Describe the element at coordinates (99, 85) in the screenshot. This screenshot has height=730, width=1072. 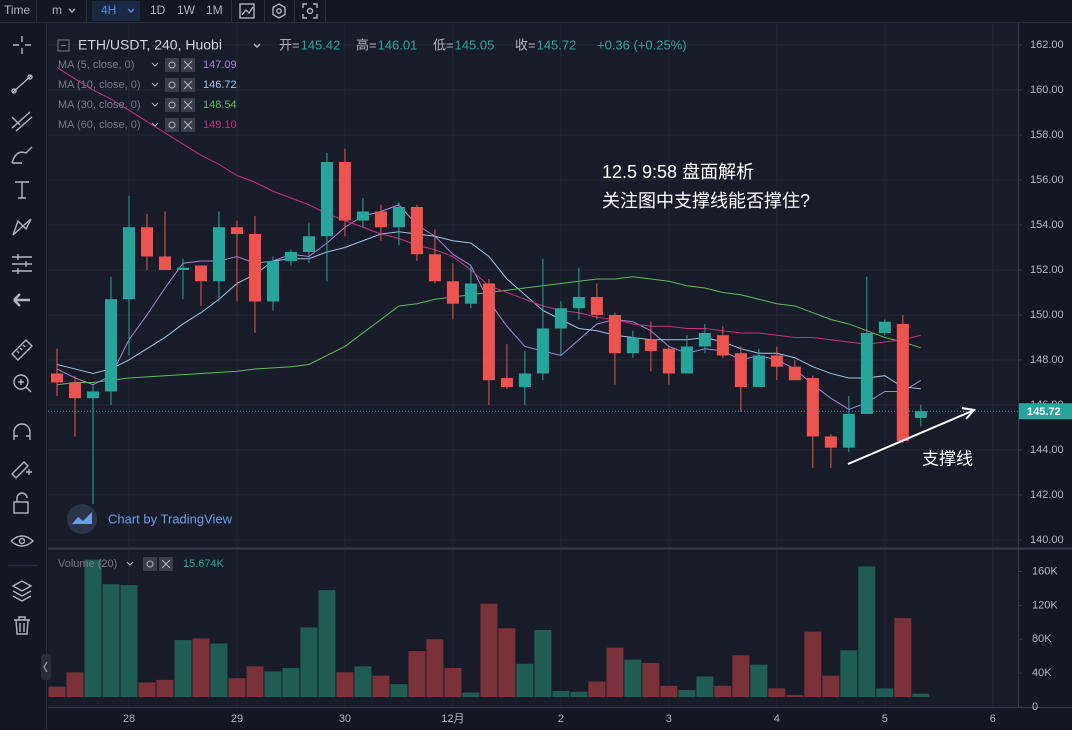
I see `indicator-name: MA (10, close, 0)` at that location.